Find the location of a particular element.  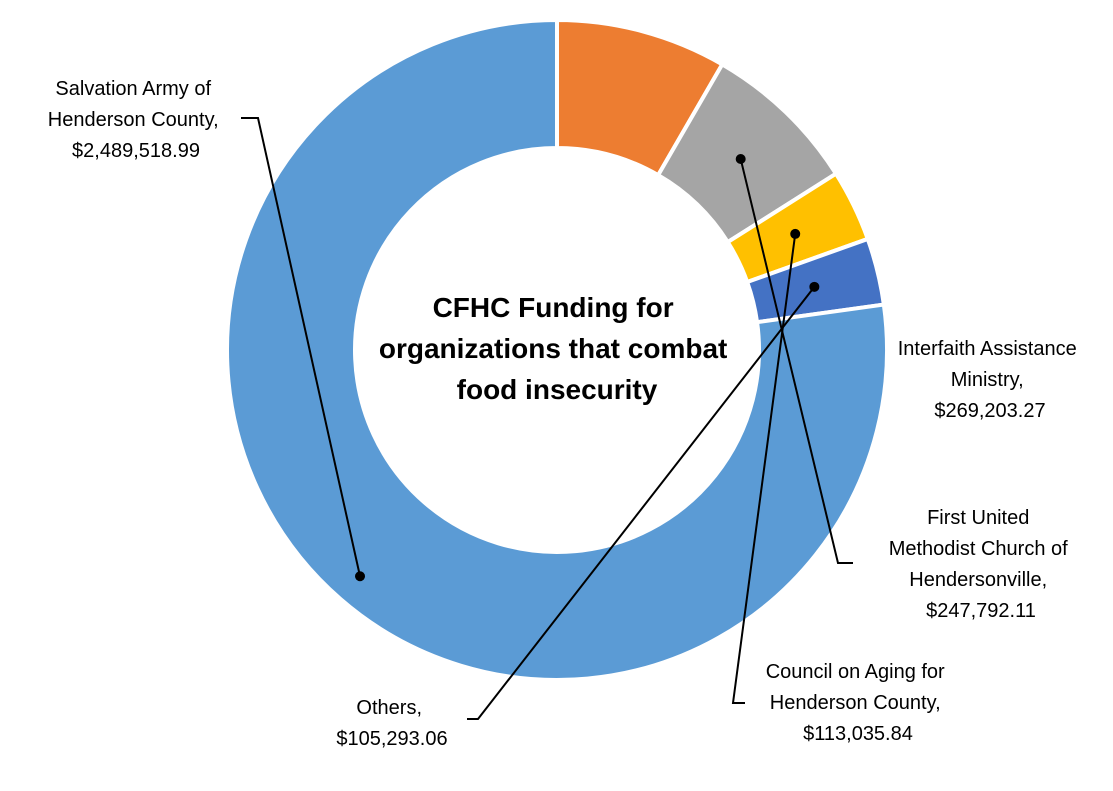

leader-line-salvation-army-of-henderson-county is located at coordinates (301, 347).